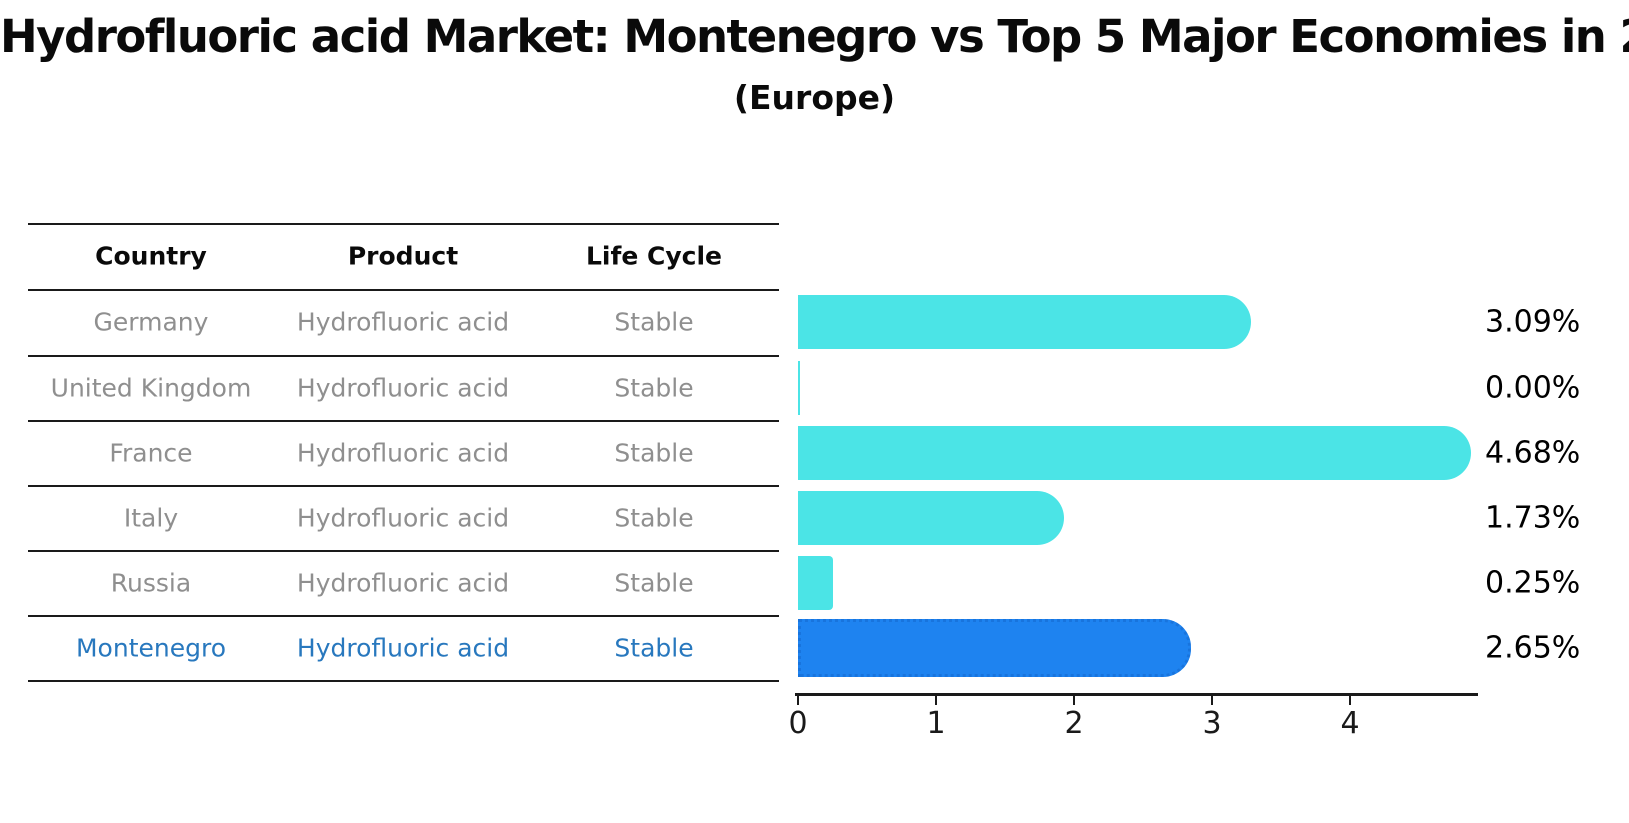 This screenshot has width=1629, height=823. What do you see at coordinates (1533, 517) in the screenshot?
I see `value-label-italy: 1.73%` at bounding box center [1533, 517].